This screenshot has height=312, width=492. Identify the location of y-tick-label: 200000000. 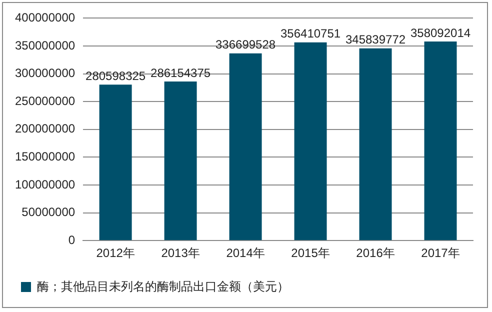
(45, 129).